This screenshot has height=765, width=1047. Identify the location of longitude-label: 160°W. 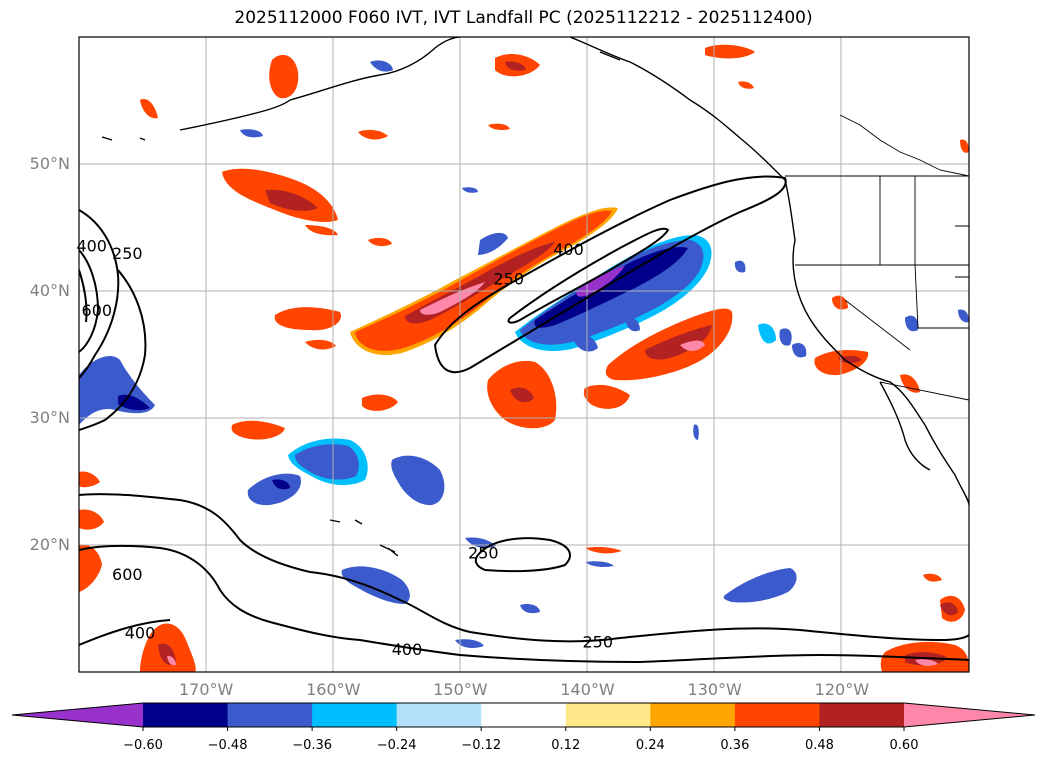
(333, 689).